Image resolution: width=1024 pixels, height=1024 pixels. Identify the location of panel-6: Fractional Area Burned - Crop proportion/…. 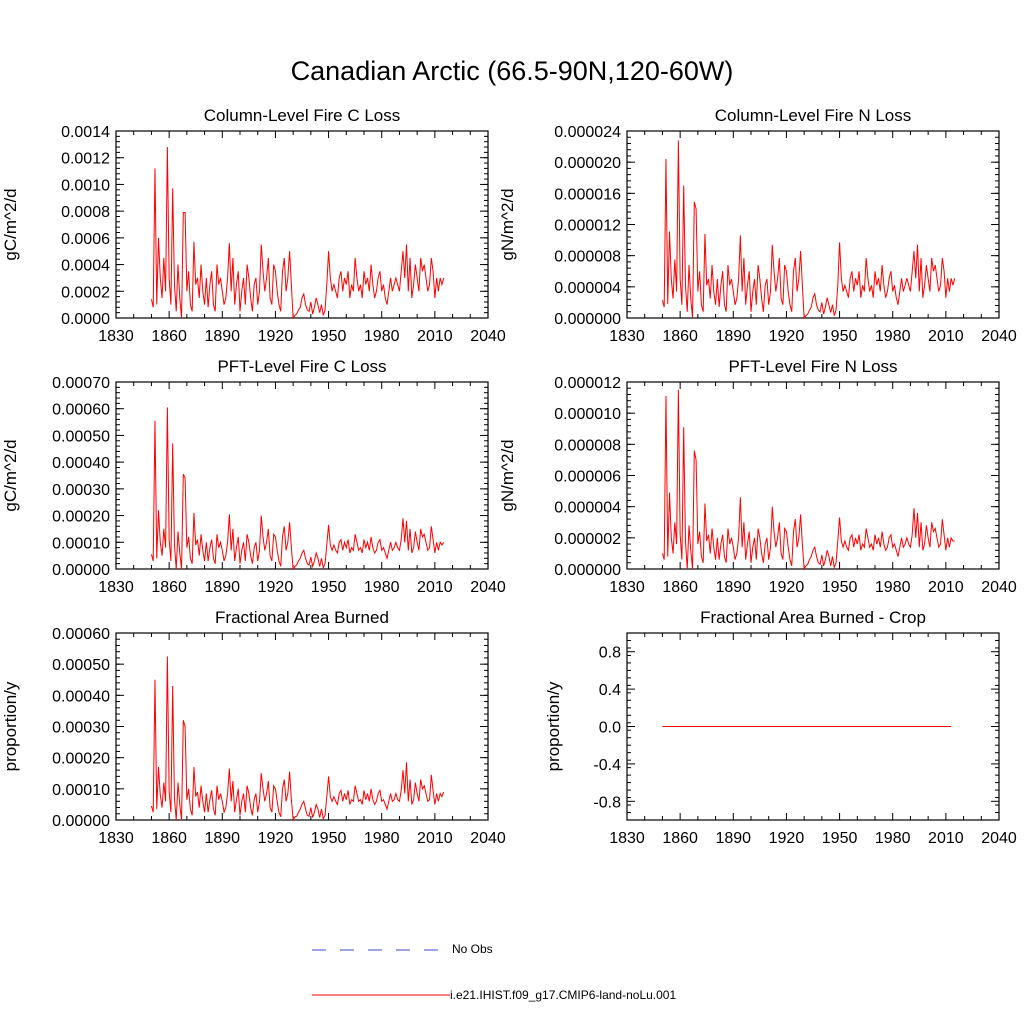
(780, 727).